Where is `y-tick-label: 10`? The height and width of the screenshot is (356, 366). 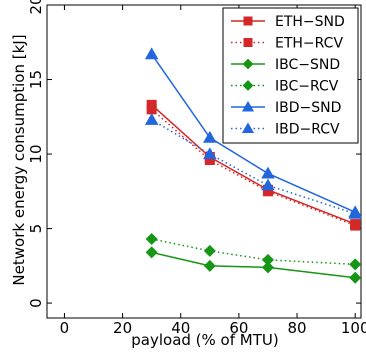
y-tick-label: 10 is located at coordinates (36, 154).